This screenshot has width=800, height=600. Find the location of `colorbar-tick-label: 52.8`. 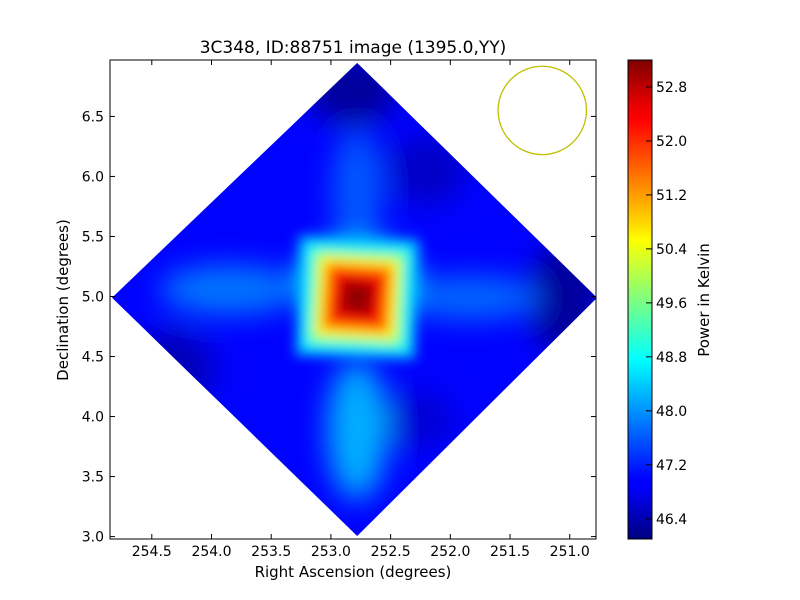

colorbar-tick-label: 52.8 is located at coordinates (671, 88).